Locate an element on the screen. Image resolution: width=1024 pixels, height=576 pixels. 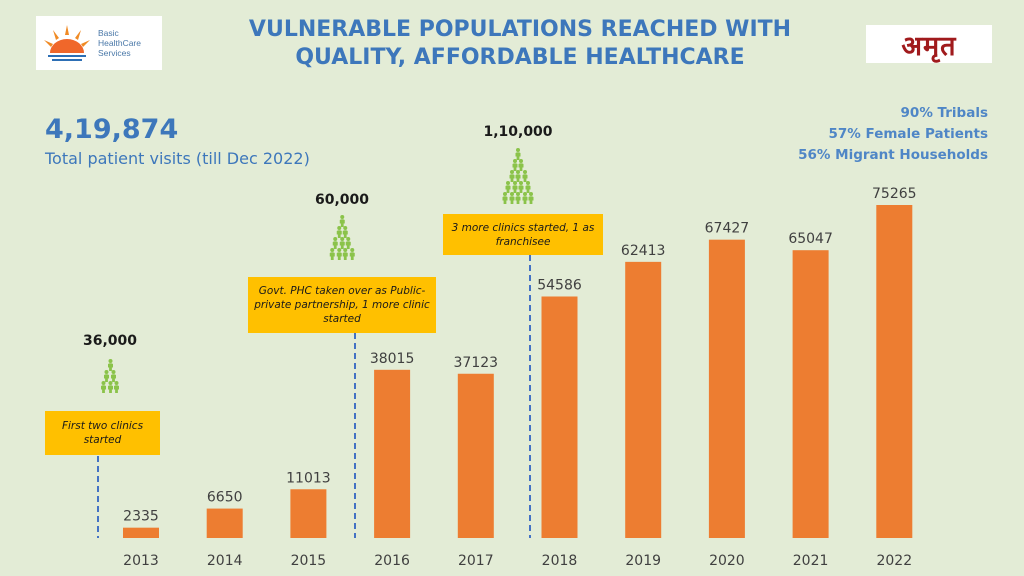
data-label-2019: 62413 is located at coordinates (643, 251).